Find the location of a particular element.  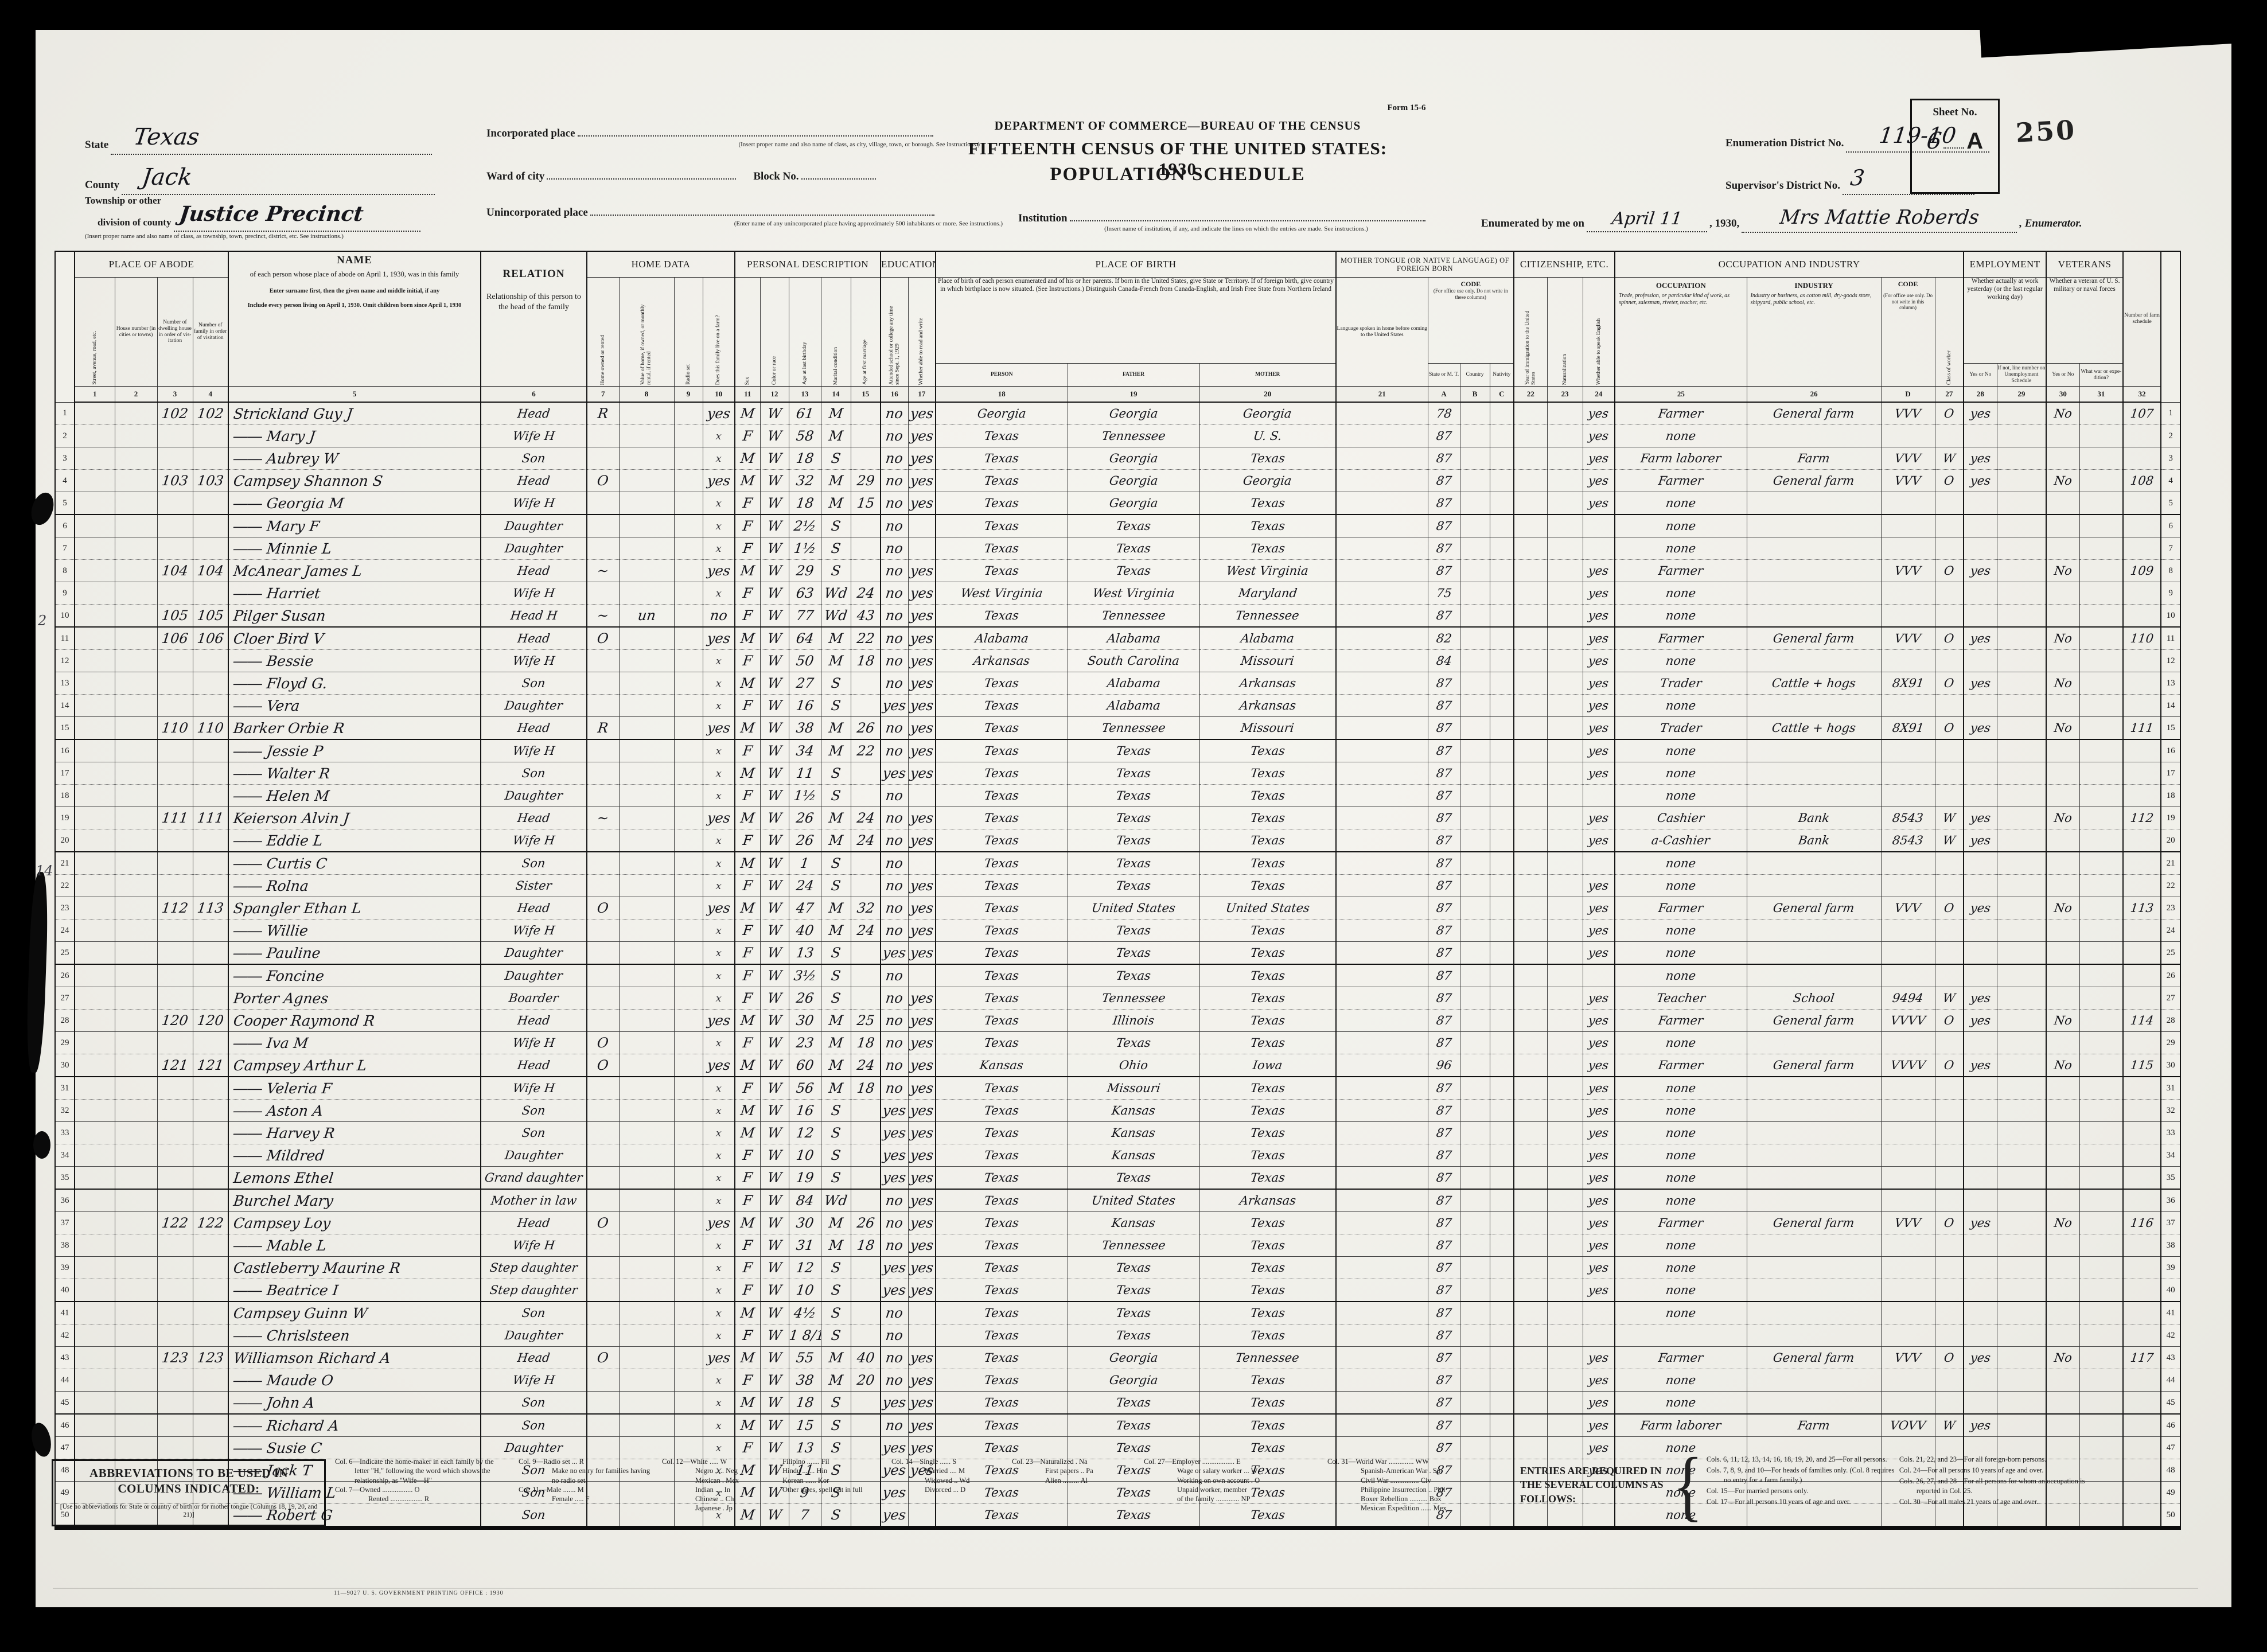

data-cell: 31 is located at coordinates (805, 1245).